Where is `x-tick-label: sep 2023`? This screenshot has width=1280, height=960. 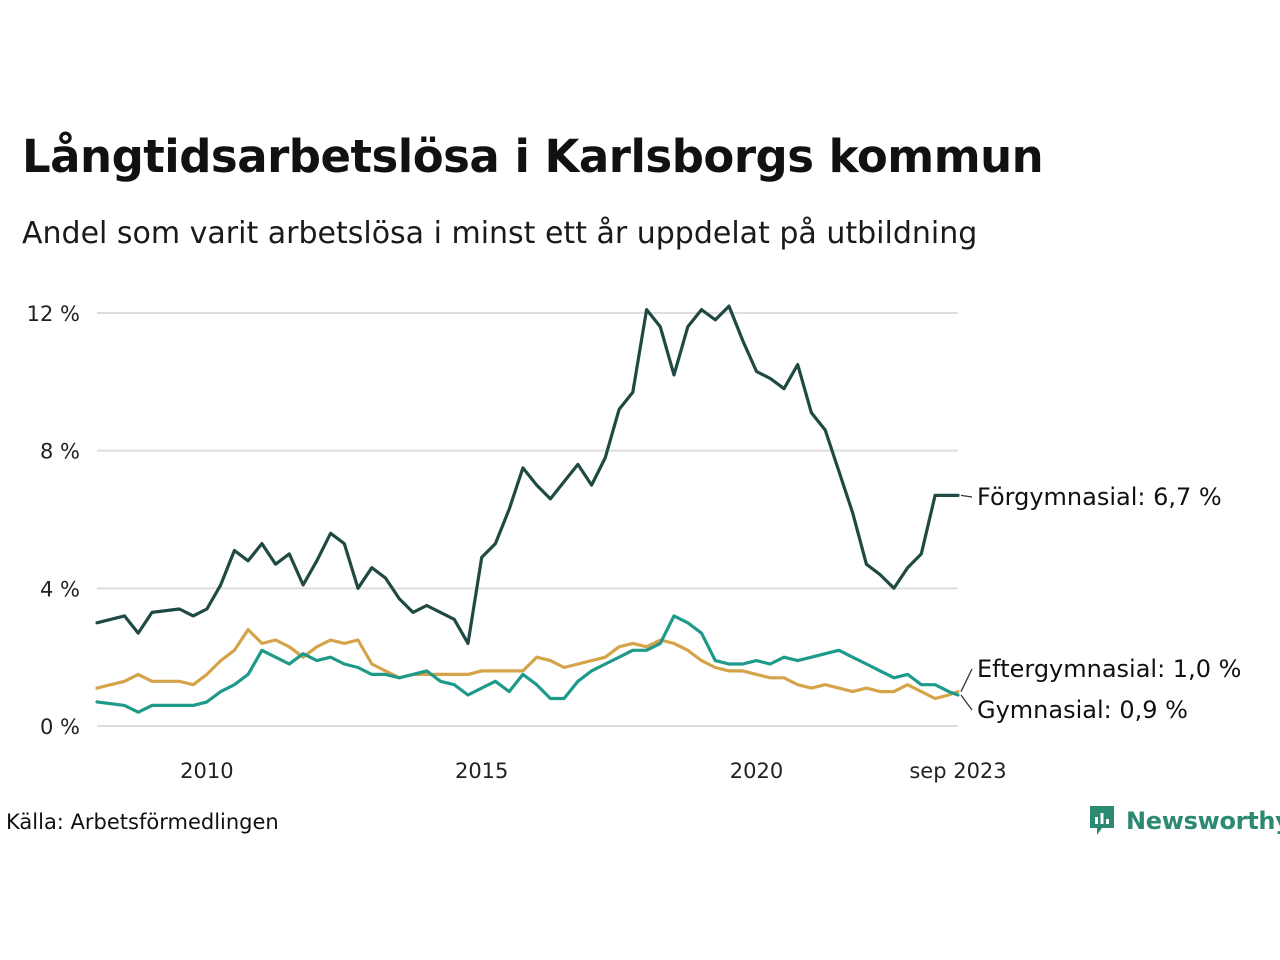 x-tick-label: sep 2023 is located at coordinates (957, 771).